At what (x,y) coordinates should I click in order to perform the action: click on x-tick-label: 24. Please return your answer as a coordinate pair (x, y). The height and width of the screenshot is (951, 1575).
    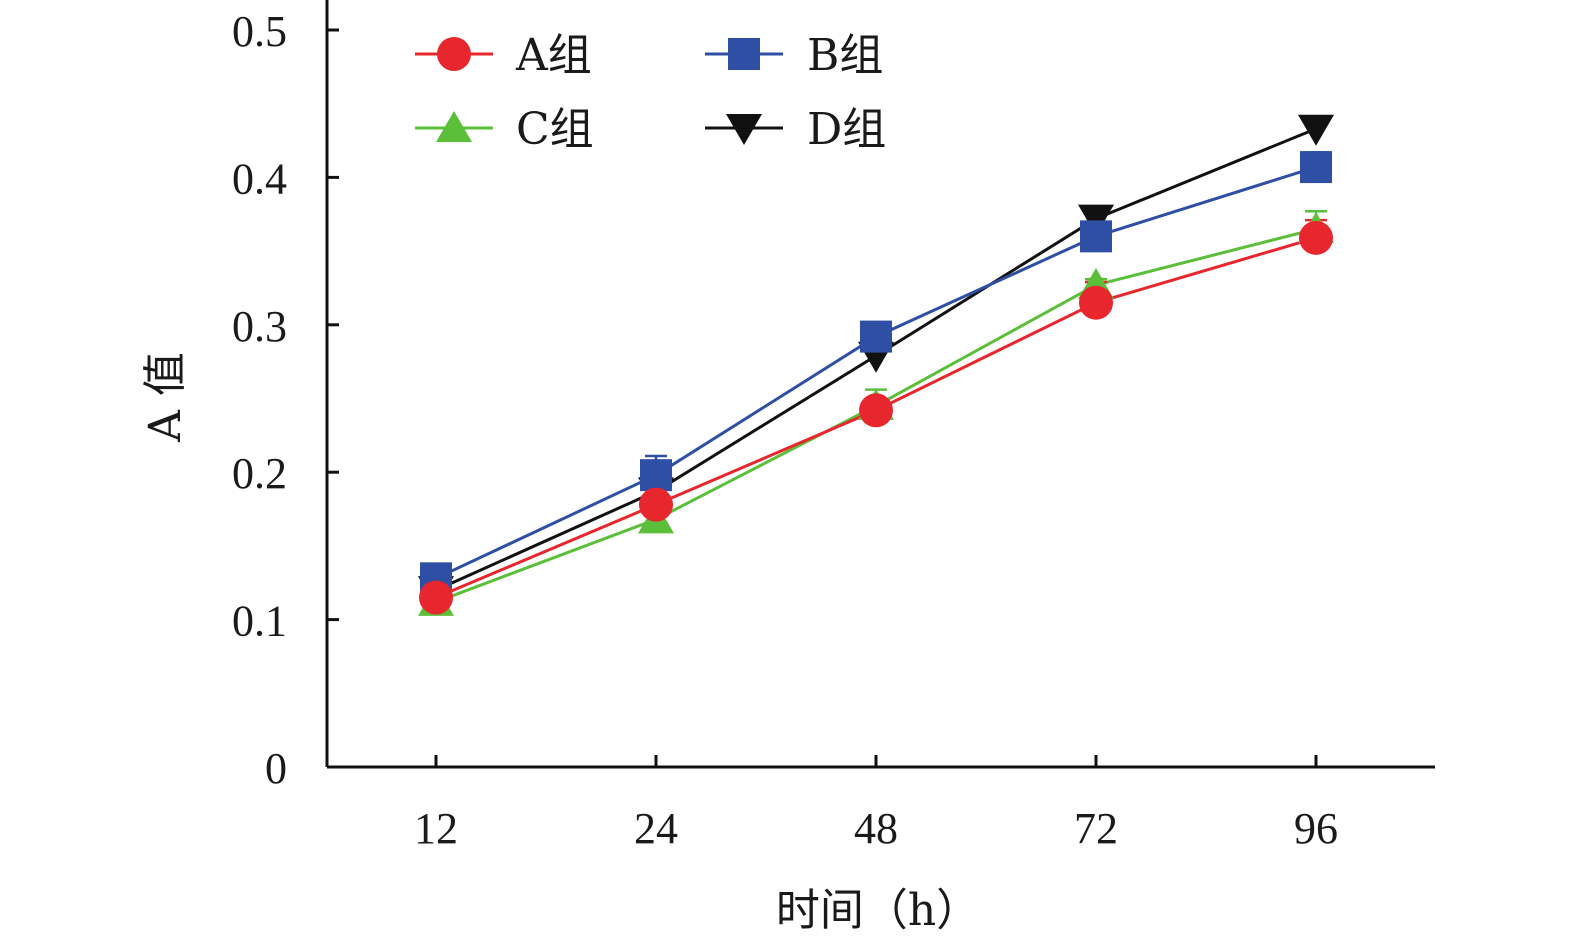
    Looking at the image, I should click on (656, 828).